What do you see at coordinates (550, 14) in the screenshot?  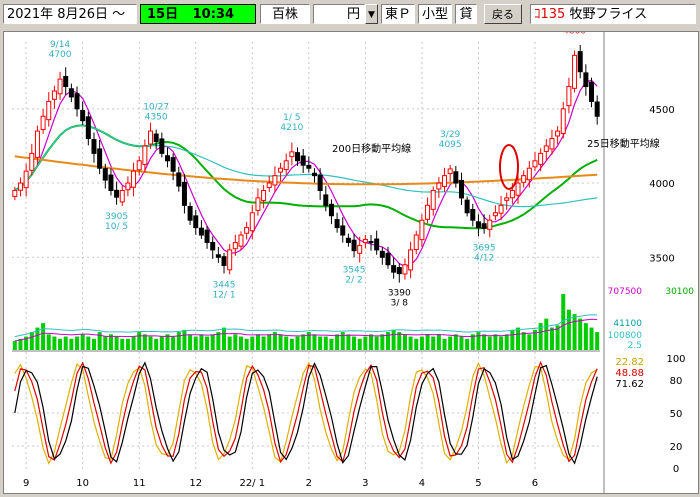 I see `stock-code: ｺ135` at bounding box center [550, 14].